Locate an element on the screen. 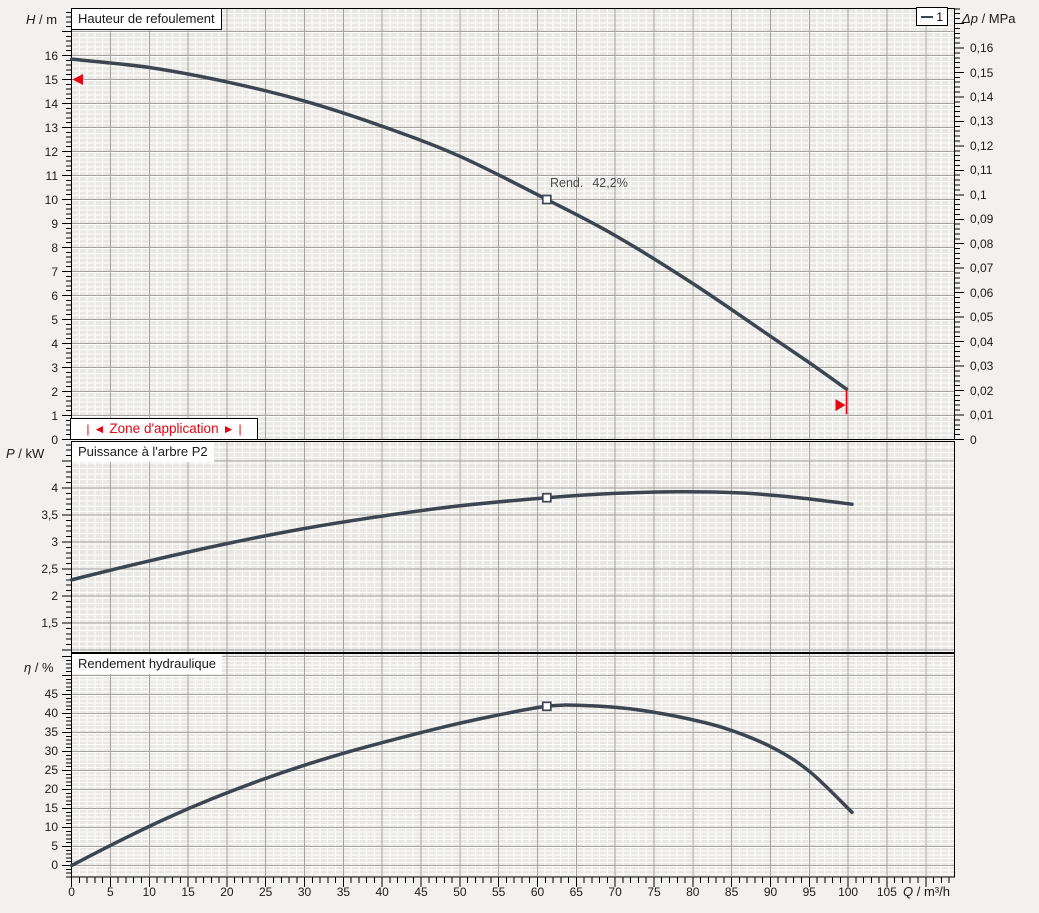  tick-label: 8 is located at coordinates (54, 247).